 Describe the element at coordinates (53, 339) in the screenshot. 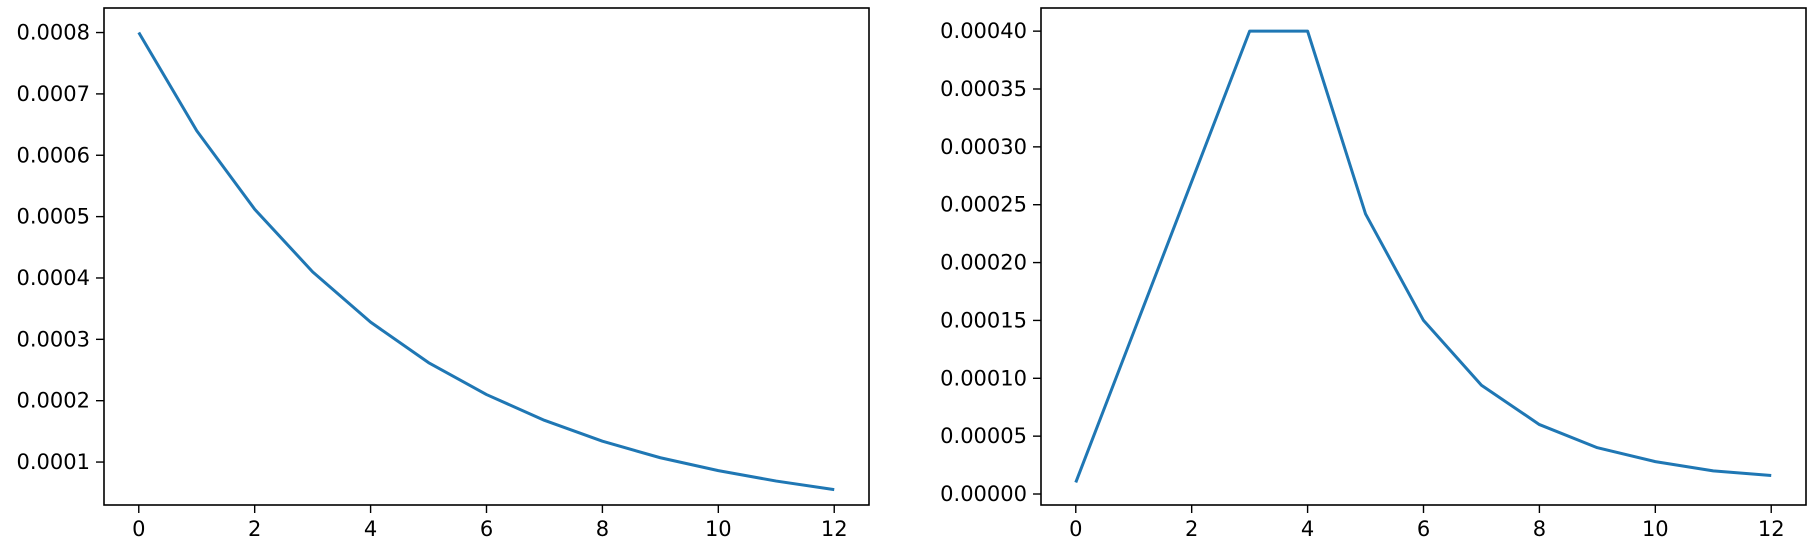

I see `y-tick-label: 0.0003` at that location.